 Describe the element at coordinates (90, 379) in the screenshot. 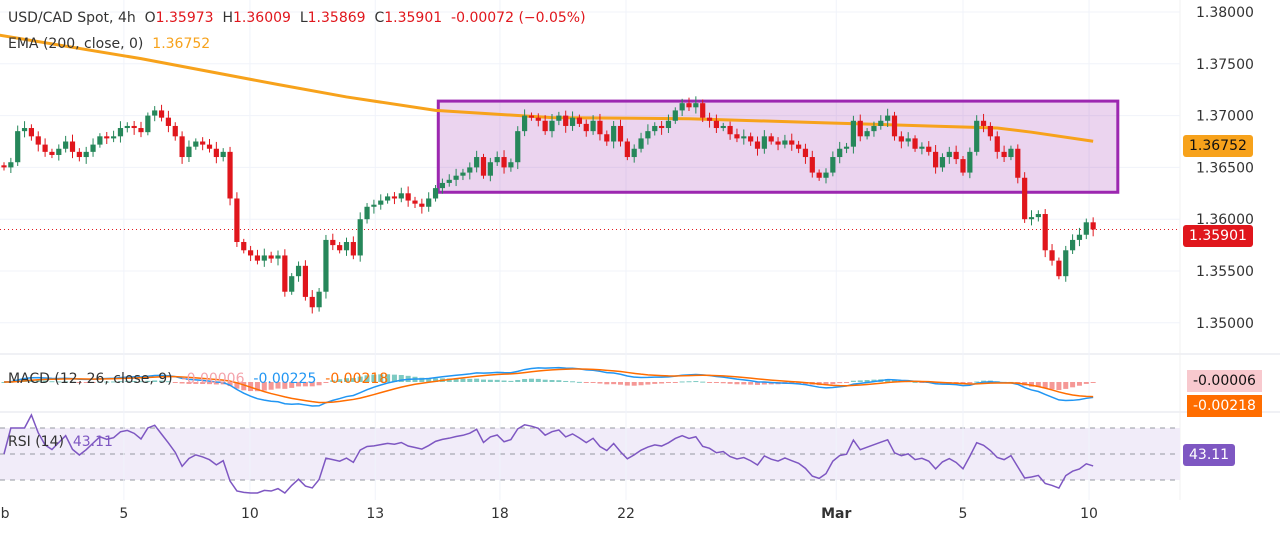

I see `macd-label: MACD (12, 26, close, 9)` at that location.